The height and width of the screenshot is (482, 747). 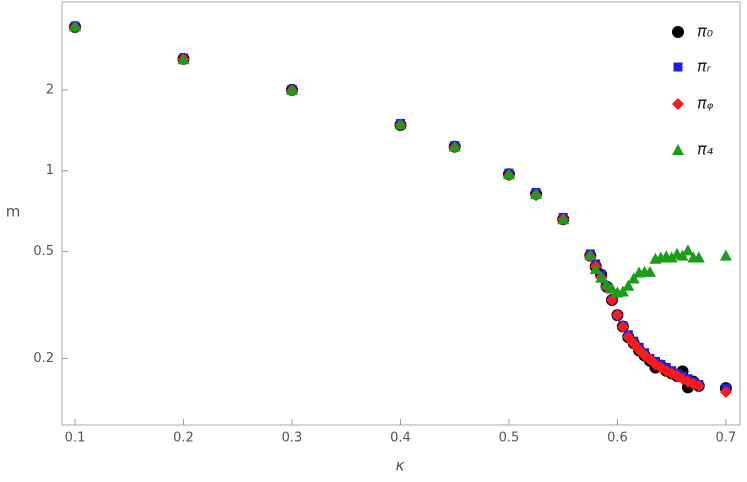 What do you see at coordinates (705, 31) in the screenshot?
I see `legend-label: π₀` at bounding box center [705, 31].